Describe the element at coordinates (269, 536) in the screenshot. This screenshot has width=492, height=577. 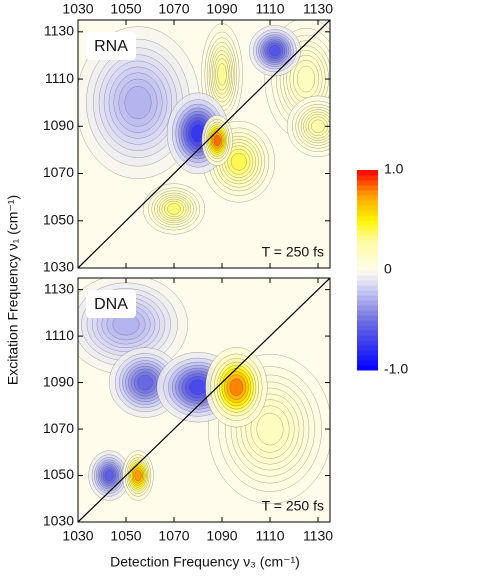
I see `x-tick-label: 1110` at that location.